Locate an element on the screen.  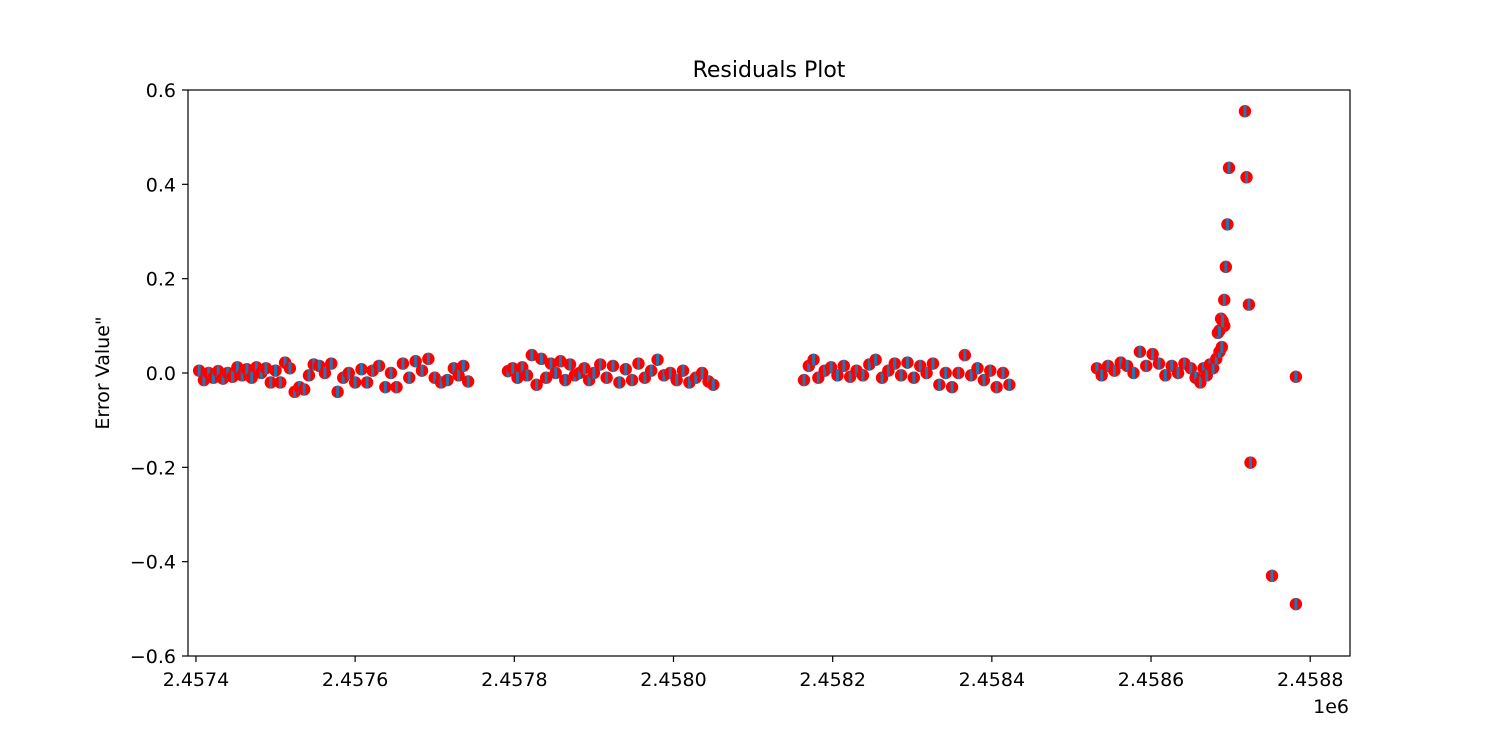
y-axis-label: Error Value" is located at coordinates (103, 372).